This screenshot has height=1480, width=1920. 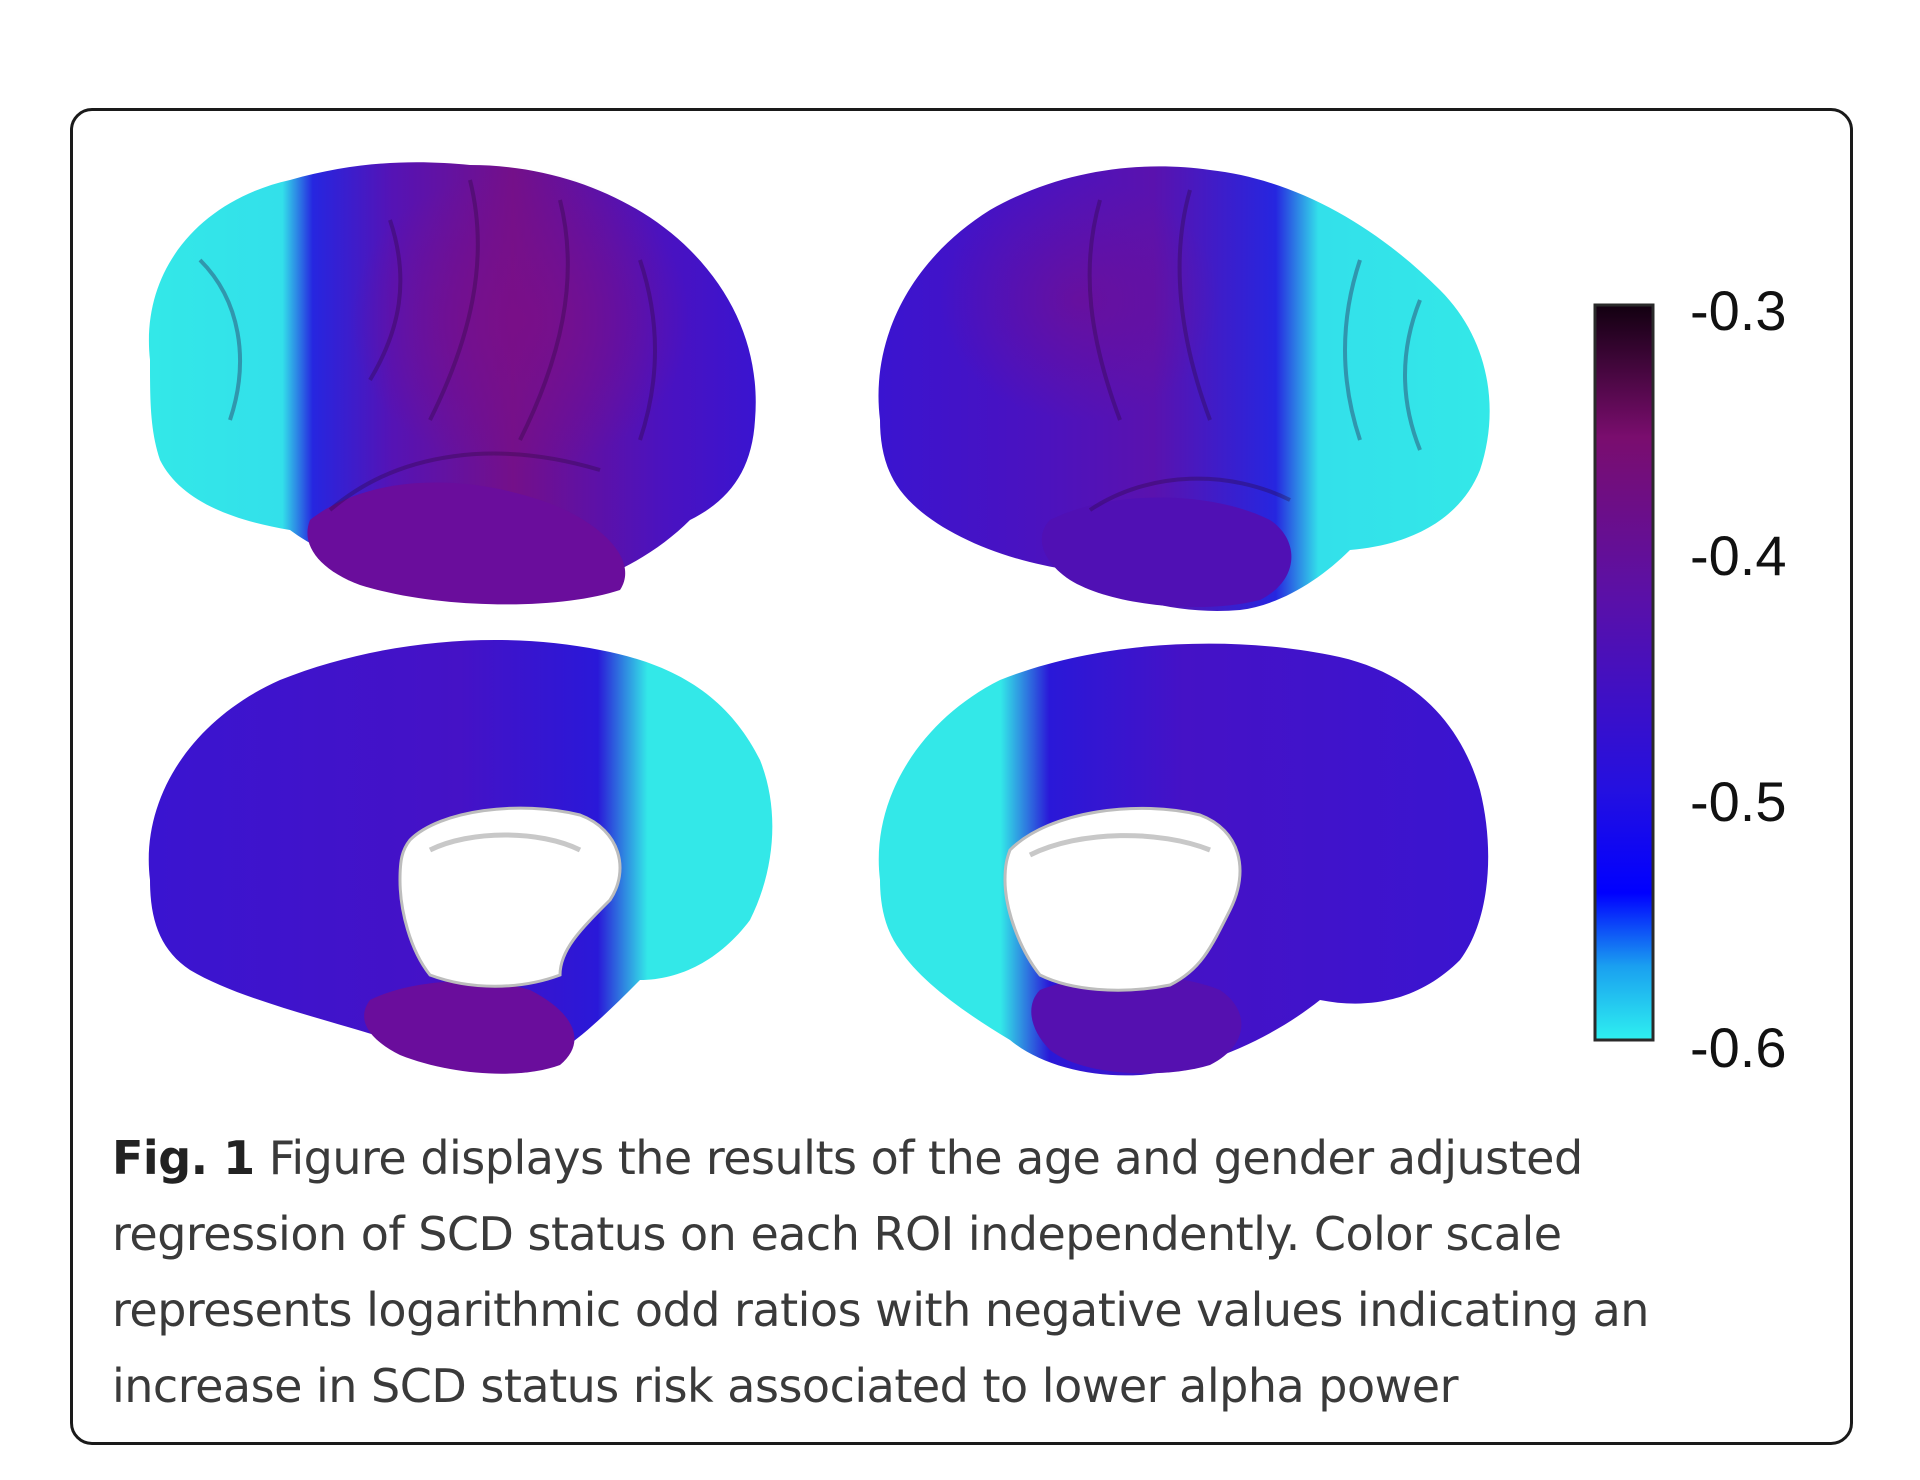 I want to click on colorbar-tick-label: -0.4, so click(x=1738, y=555).